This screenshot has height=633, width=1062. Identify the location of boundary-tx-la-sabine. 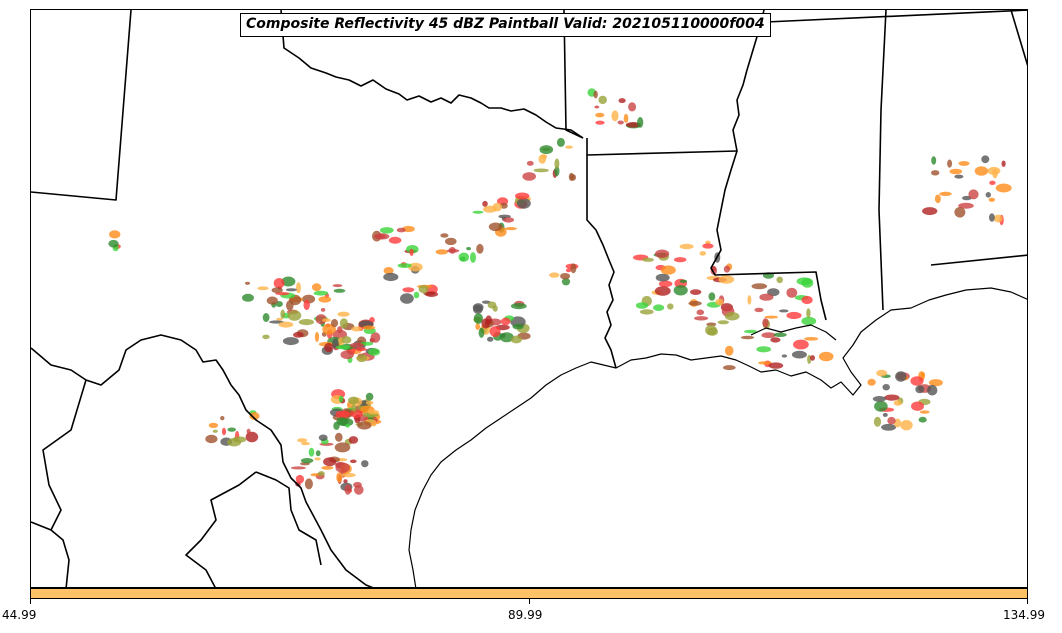
(601, 253).